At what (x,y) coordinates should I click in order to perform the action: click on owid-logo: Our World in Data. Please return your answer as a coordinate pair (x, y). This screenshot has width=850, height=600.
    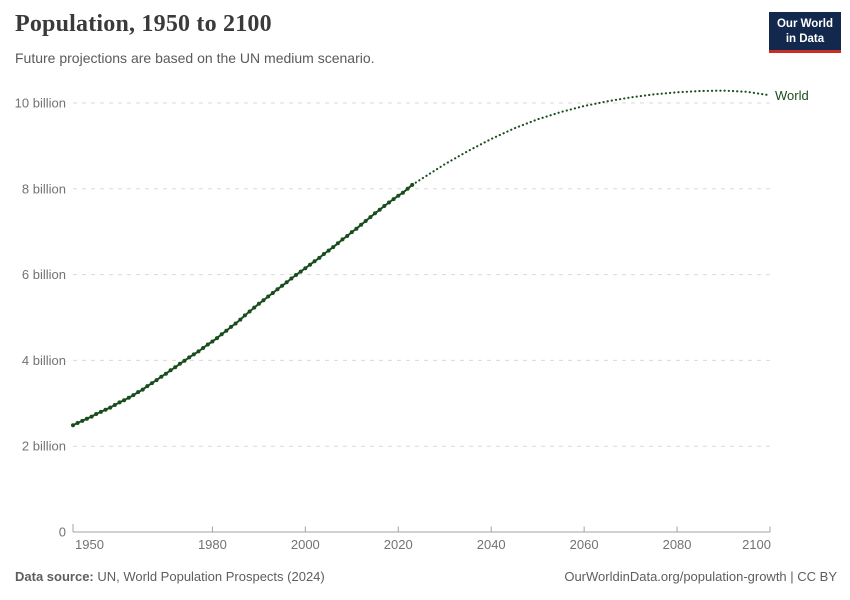
    Looking at the image, I should click on (804, 32).